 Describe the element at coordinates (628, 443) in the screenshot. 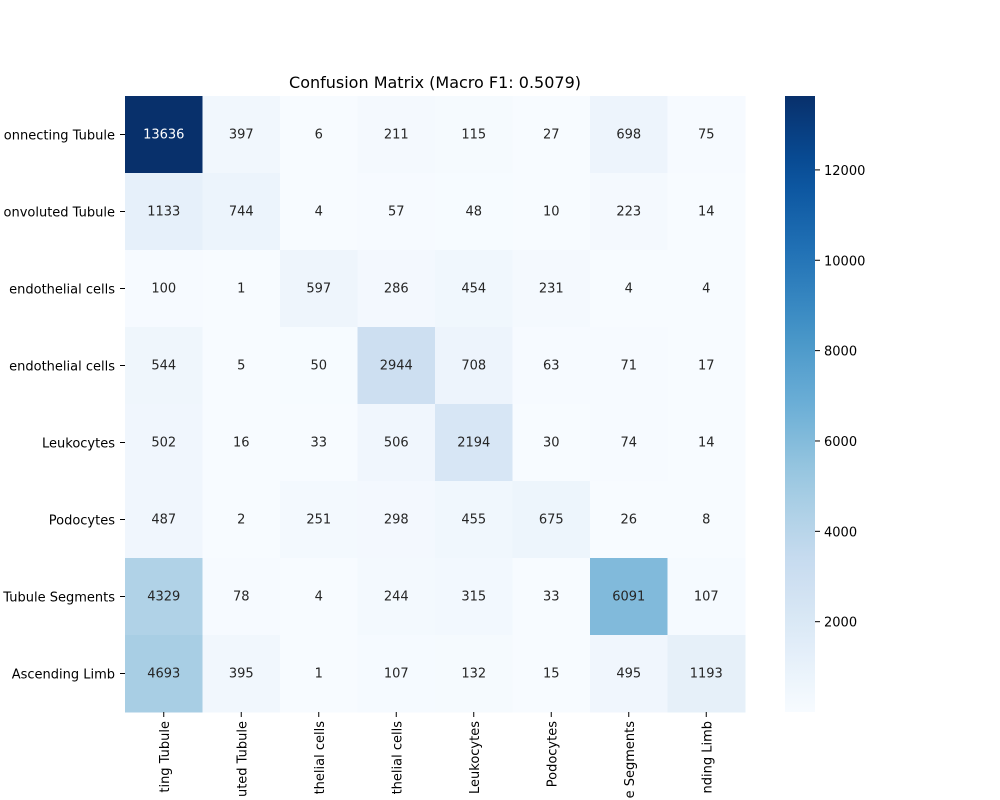

I see `cell-value-label: 74` at that location.